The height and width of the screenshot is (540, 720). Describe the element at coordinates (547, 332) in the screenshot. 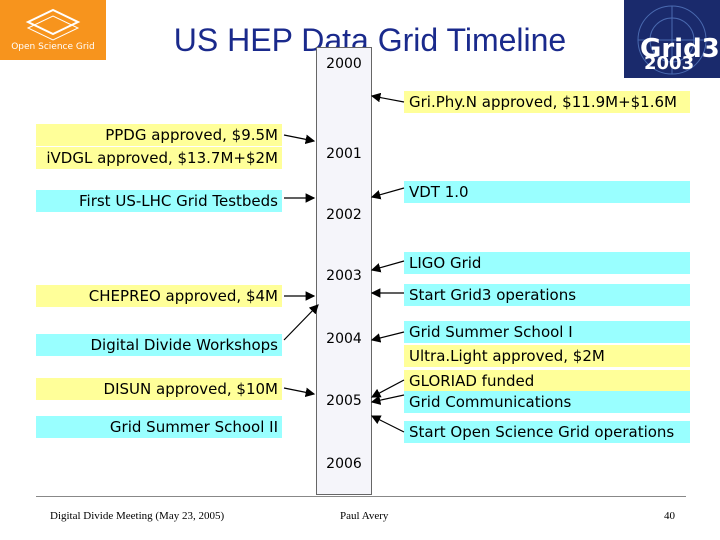

I see `event-grid-summer-school-1: Grid Summer School I` at that location.